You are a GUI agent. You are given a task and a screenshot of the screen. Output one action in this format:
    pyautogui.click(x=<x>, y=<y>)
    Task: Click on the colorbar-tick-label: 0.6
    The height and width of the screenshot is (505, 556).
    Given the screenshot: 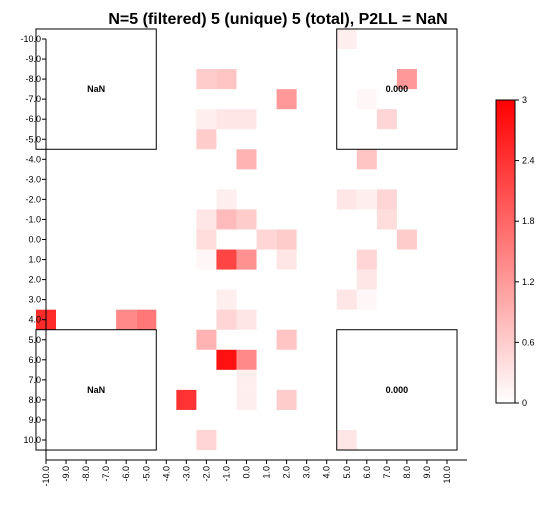 What is the action you would take?
    pyautogui.click(x=528, y=342)
    